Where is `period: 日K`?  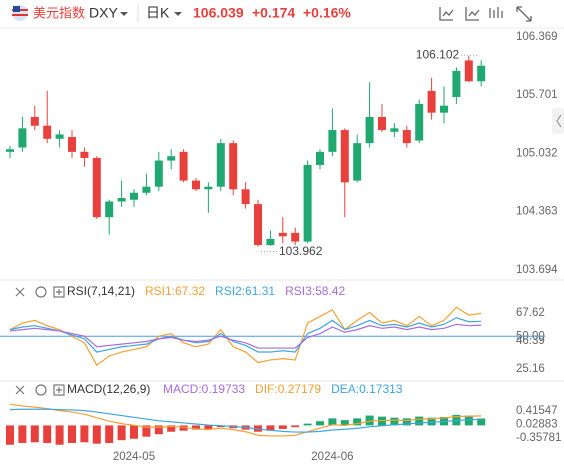
period: 日K is located at coordinates (158, 13).